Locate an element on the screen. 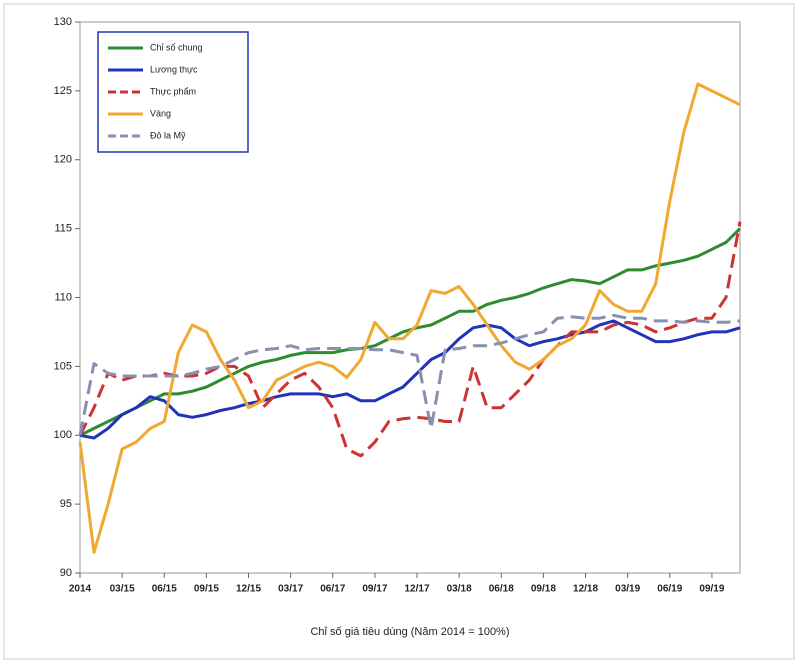 The width and height of the screenshot is (800, 664). x-tick-label: 2014 is located at coordinates (80, 589).